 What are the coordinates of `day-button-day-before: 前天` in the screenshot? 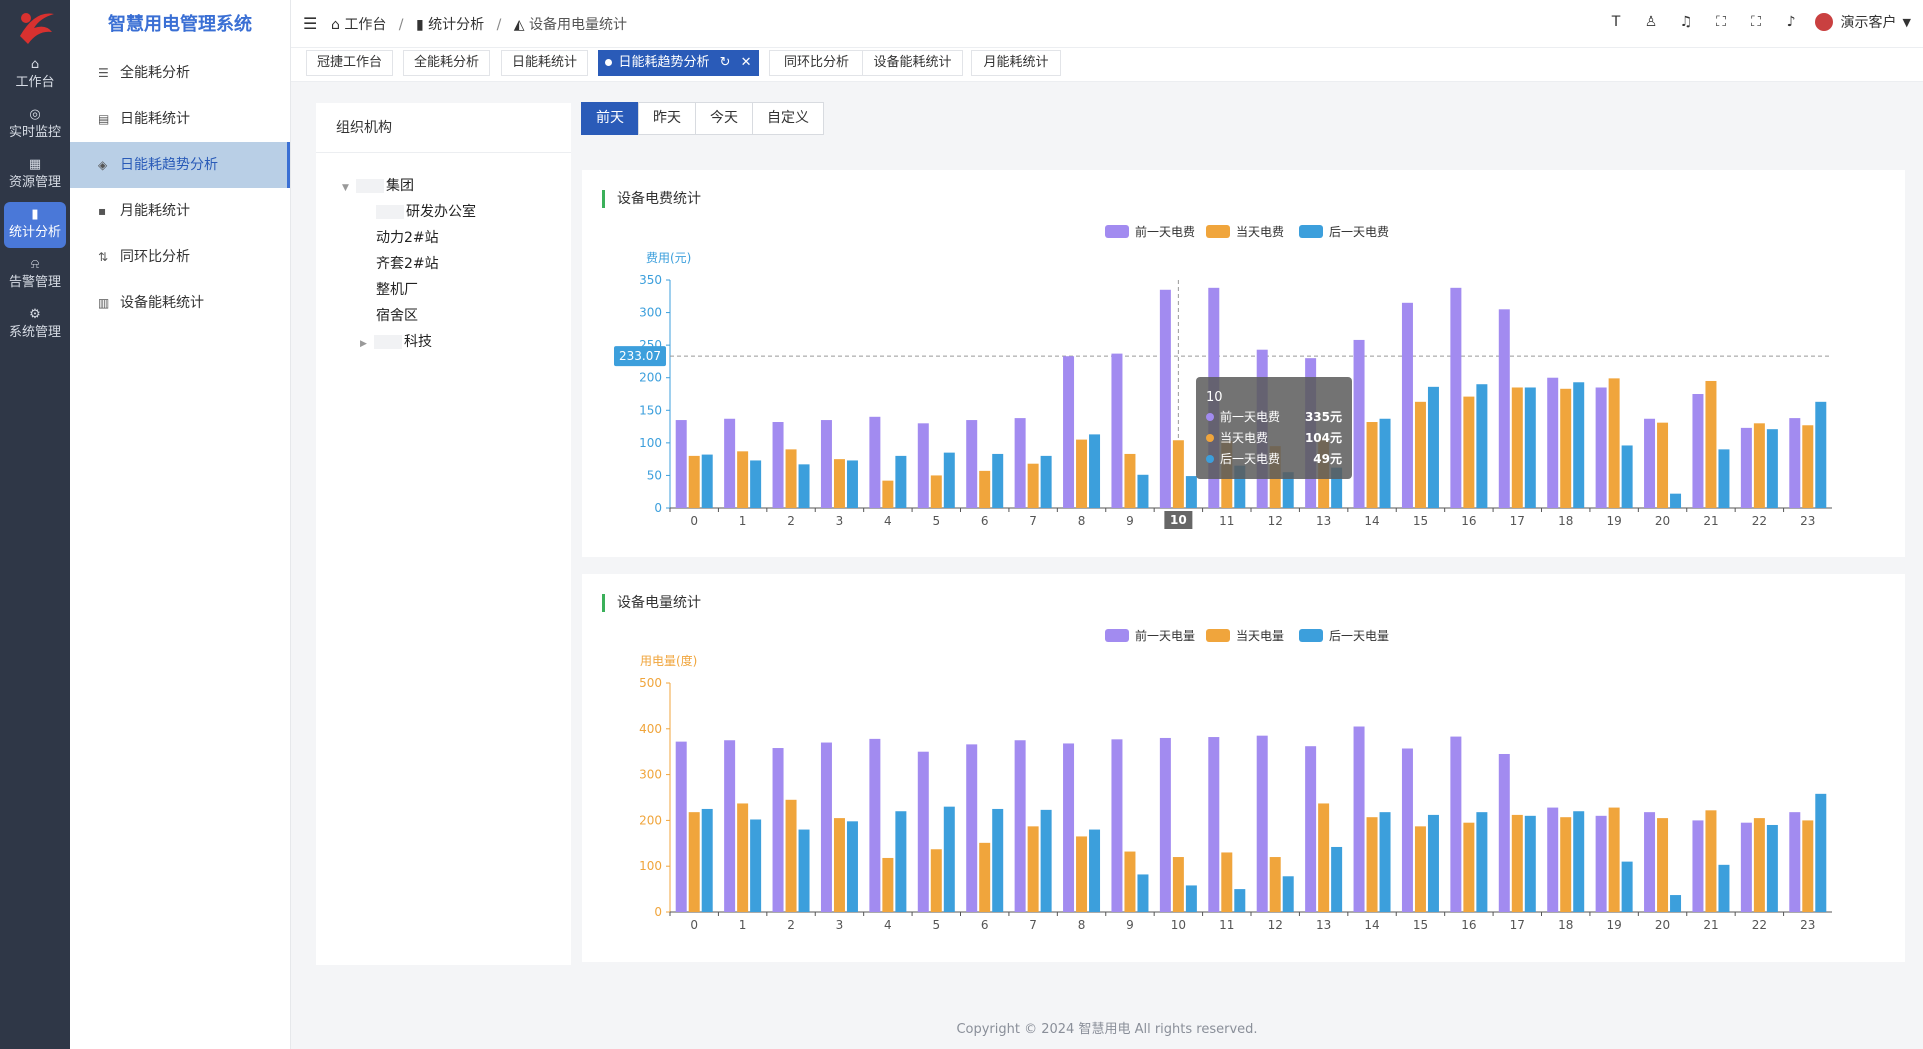 It's located at (610, 118).